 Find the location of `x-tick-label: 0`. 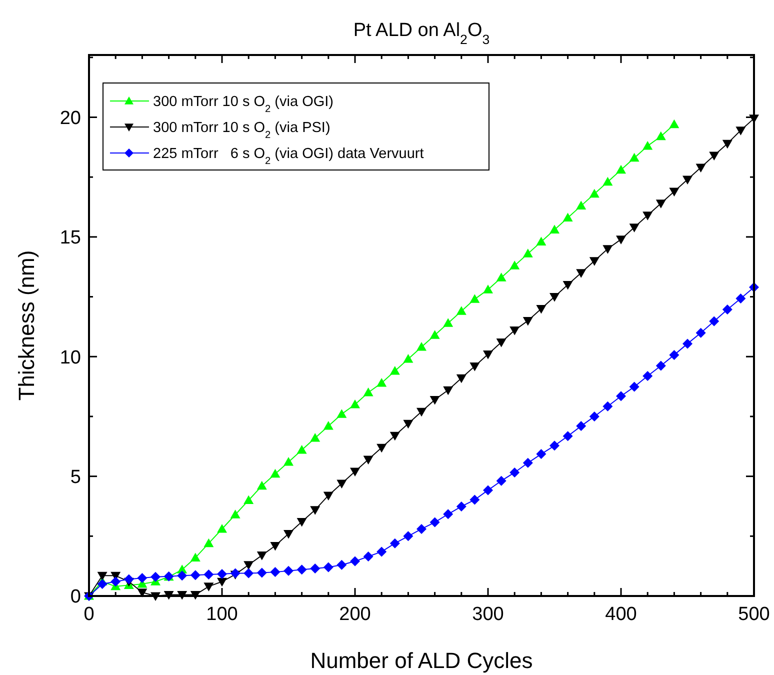

x-tick-label: 0 is located at coordinates (89, 614).